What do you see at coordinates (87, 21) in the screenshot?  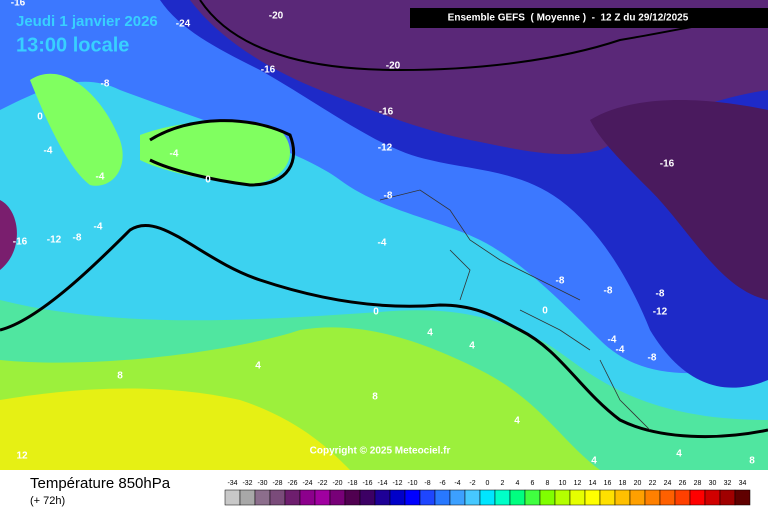 I see `date: Jeudi 1 janvier 2026` at bounding box center [87, 21].